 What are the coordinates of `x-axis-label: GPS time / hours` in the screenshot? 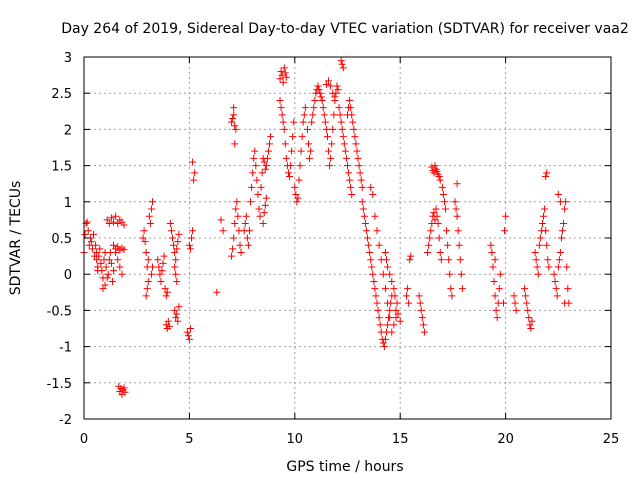 It's located at (344, 467).